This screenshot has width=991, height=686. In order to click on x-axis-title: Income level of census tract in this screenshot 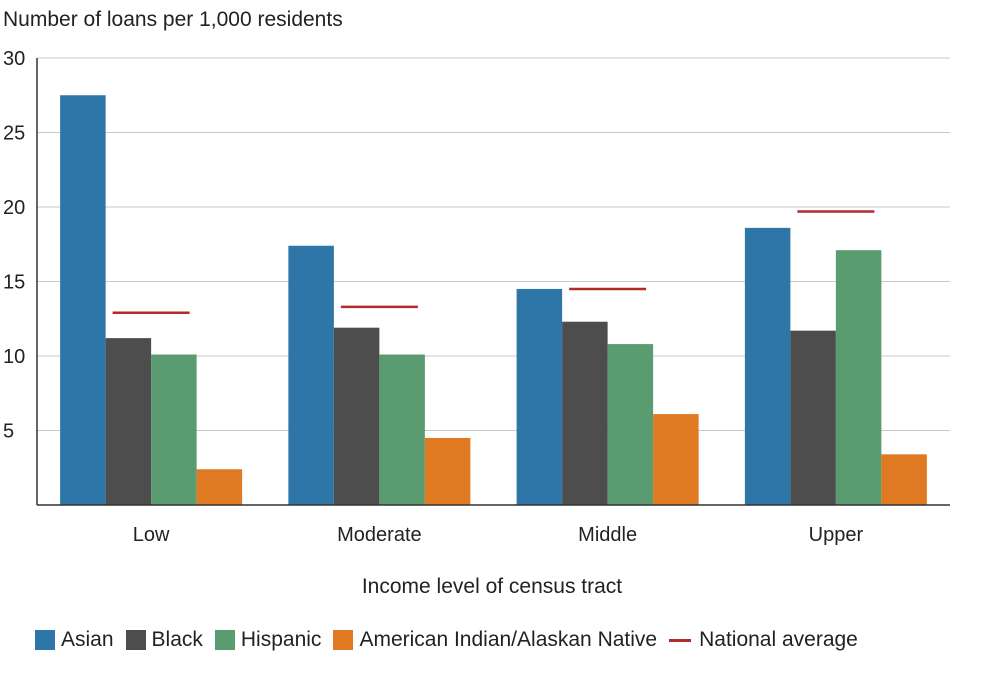, I will do `click(492, 586)`.